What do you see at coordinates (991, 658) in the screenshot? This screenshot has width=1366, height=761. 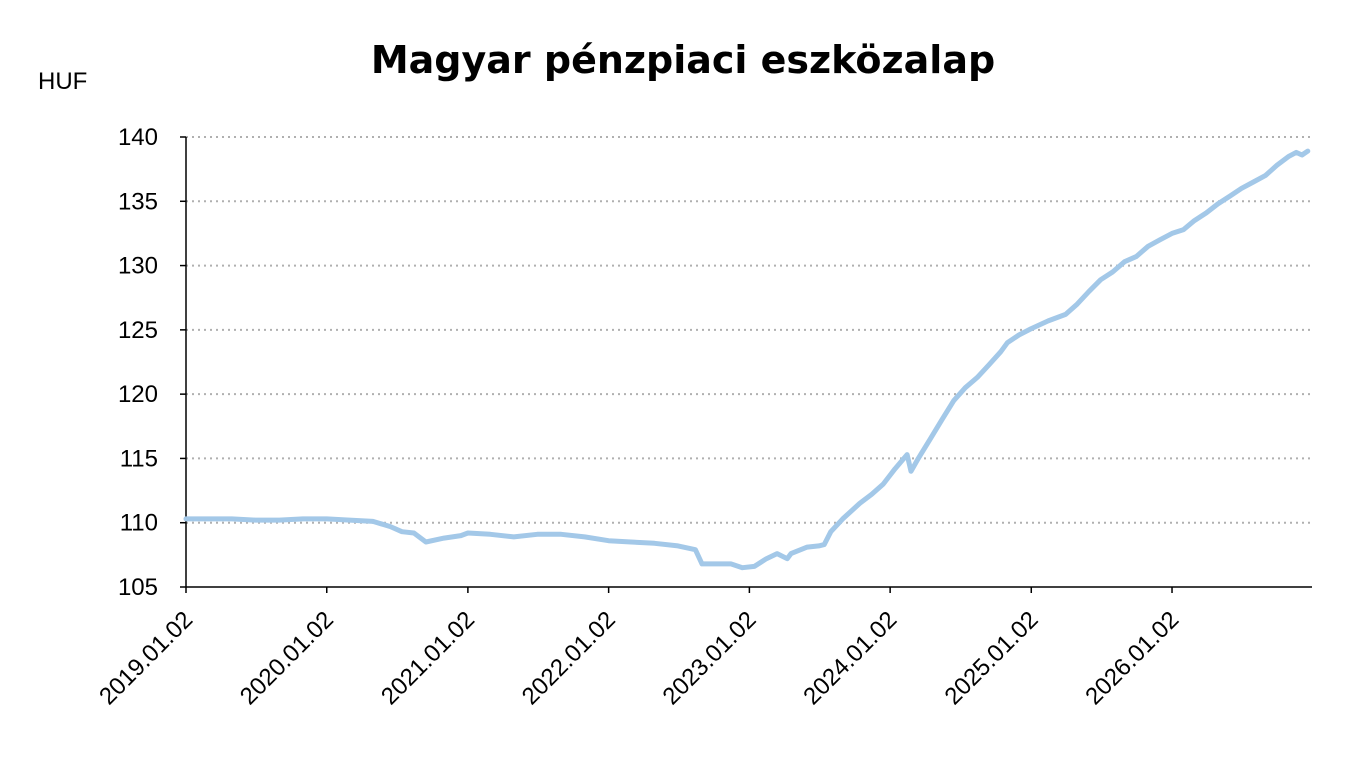 I see `x-tick-label: 2025.01.02` at bounding box center [991, 658].